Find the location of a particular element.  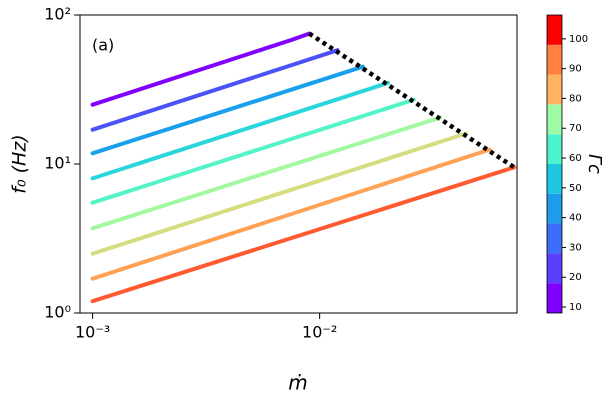

colorbar-tick-label: 50 is located at coordinates (575, 188).